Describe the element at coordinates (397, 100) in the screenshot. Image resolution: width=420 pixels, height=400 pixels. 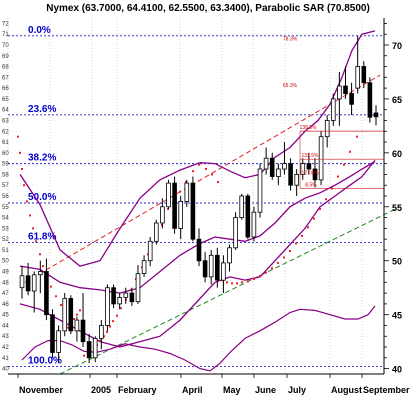
I see `y-tick-label: 65` at that location.